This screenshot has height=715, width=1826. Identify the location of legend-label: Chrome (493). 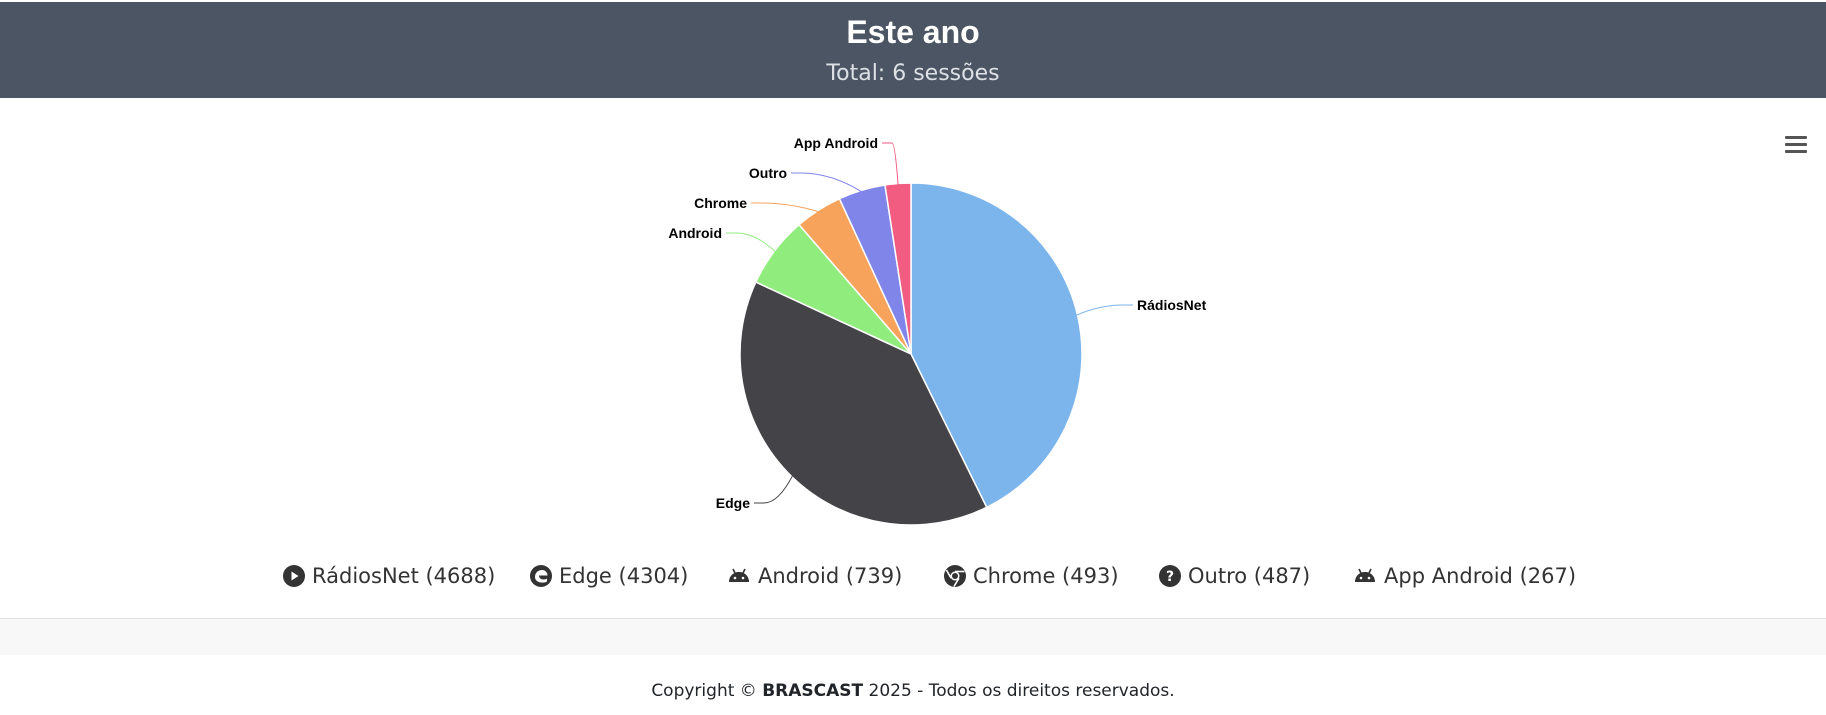
(1046, 576).